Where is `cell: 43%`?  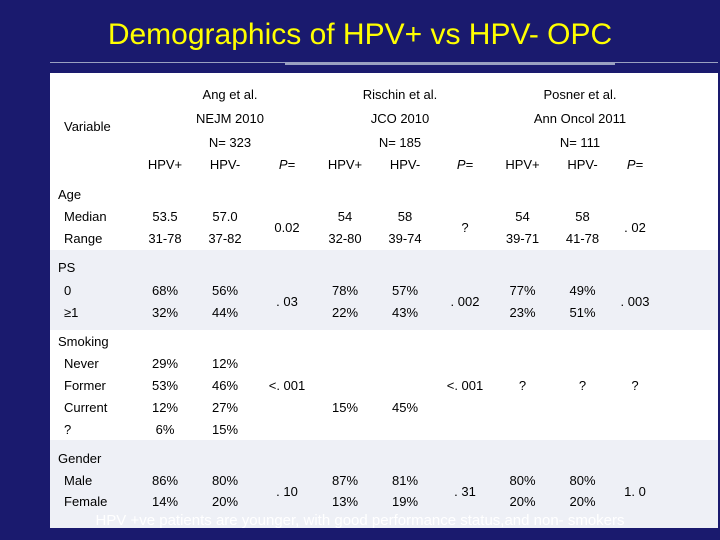 cell: 43% is located at coordinates (405, 312).